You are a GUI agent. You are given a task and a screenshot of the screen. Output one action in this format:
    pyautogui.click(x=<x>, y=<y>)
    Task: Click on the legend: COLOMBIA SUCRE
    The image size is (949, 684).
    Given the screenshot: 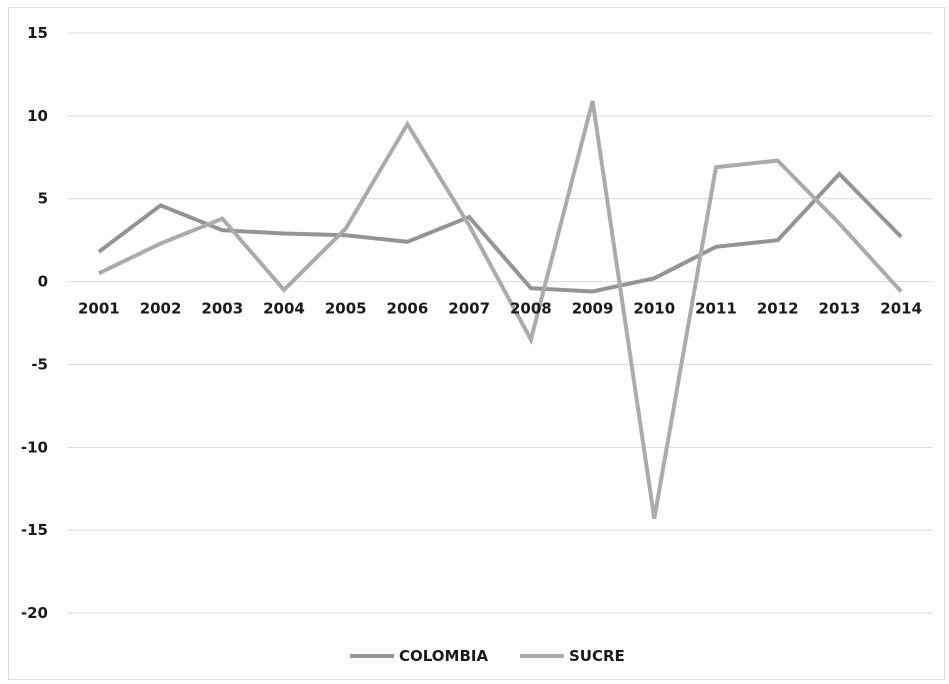 What is the action you would take?
    pyautogui.click(x=487, y=656)
    